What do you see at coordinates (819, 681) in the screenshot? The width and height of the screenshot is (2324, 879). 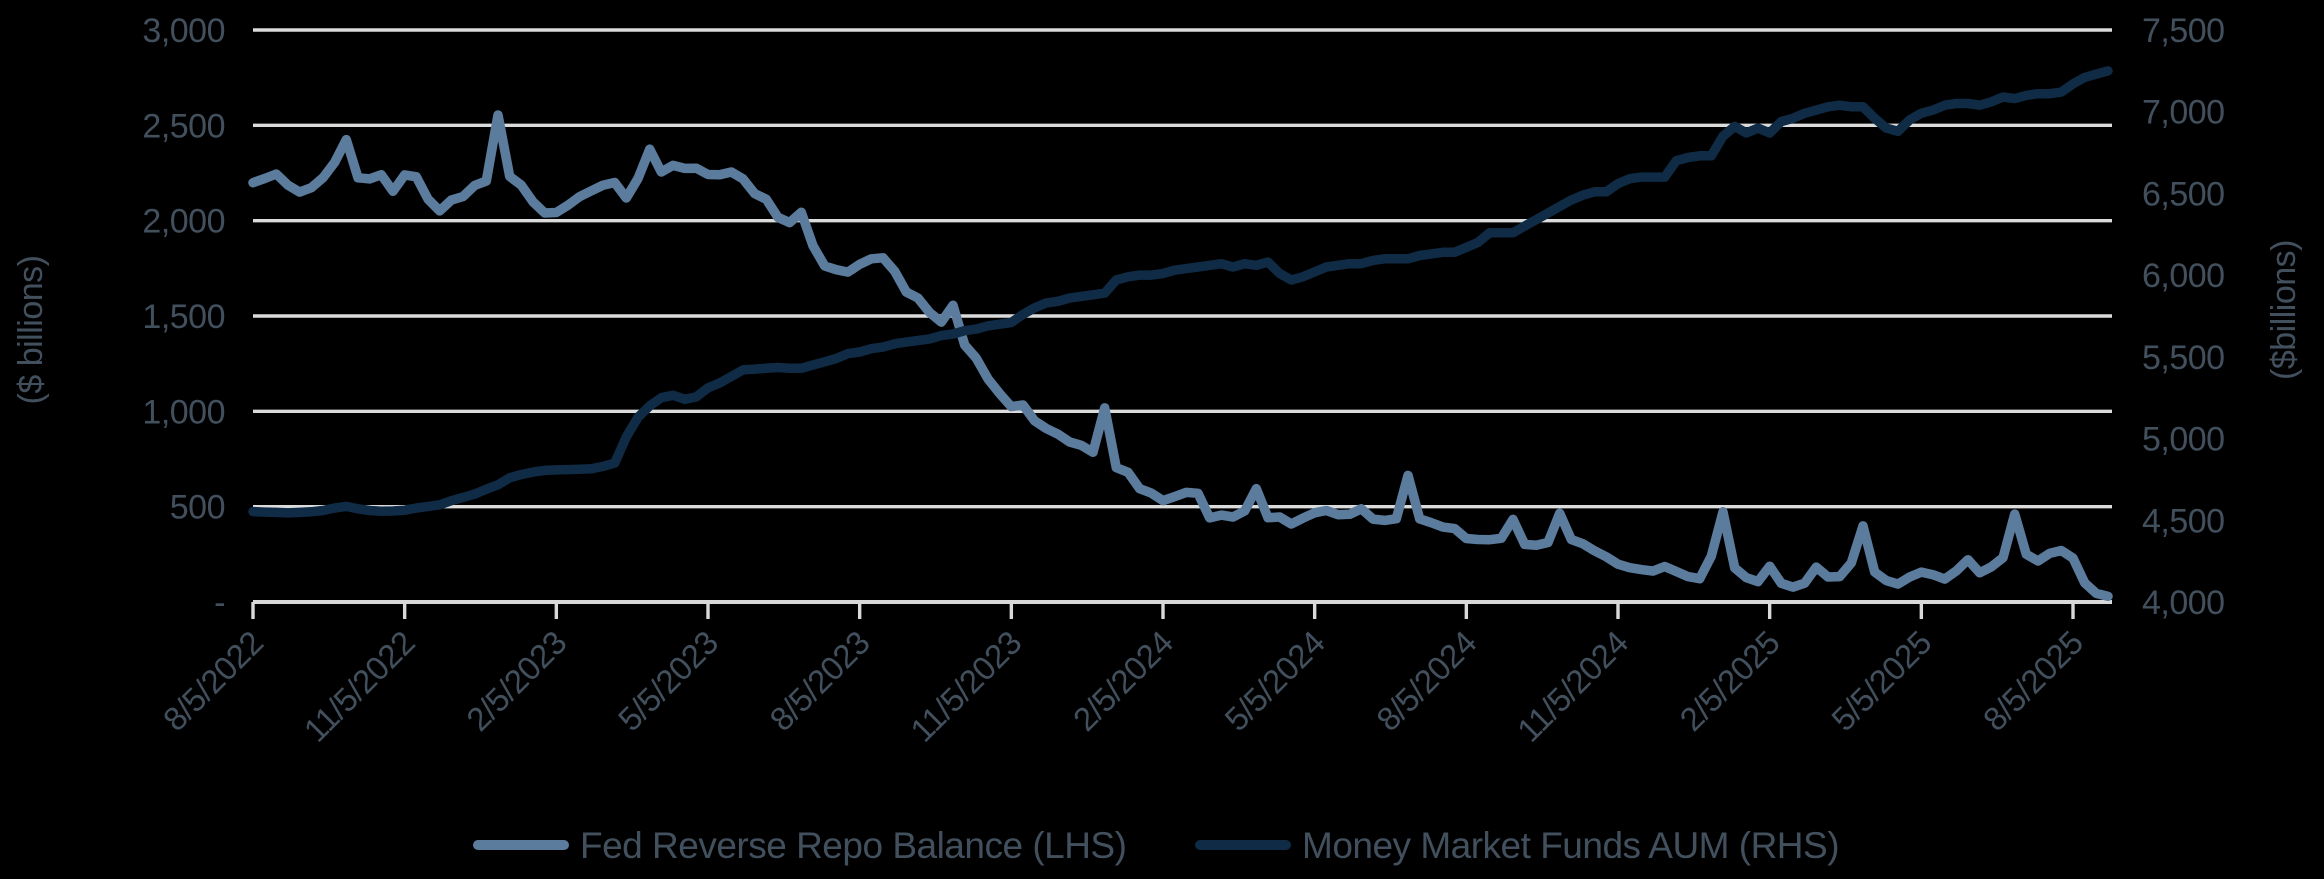 I see `x-tick-label: 8/5/2023` at bounding box center [819, 681].